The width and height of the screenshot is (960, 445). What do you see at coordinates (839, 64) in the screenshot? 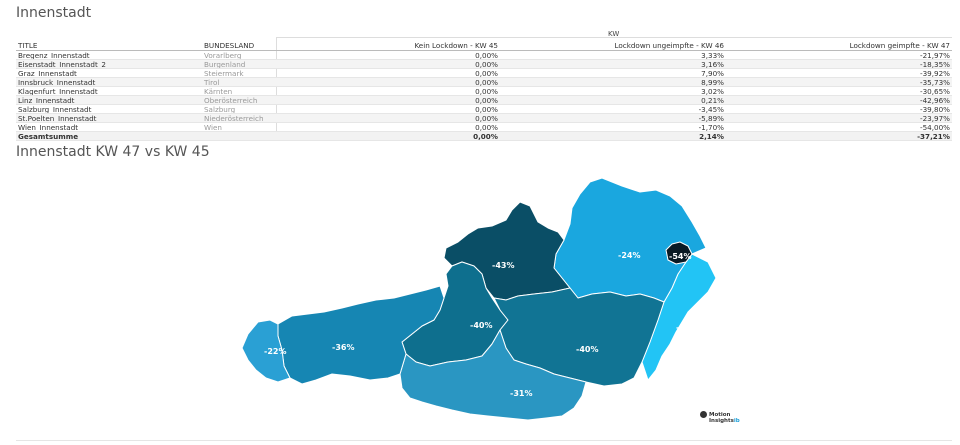
I see `cell-kw47: -18,35%` at bounding box center [839, 64].